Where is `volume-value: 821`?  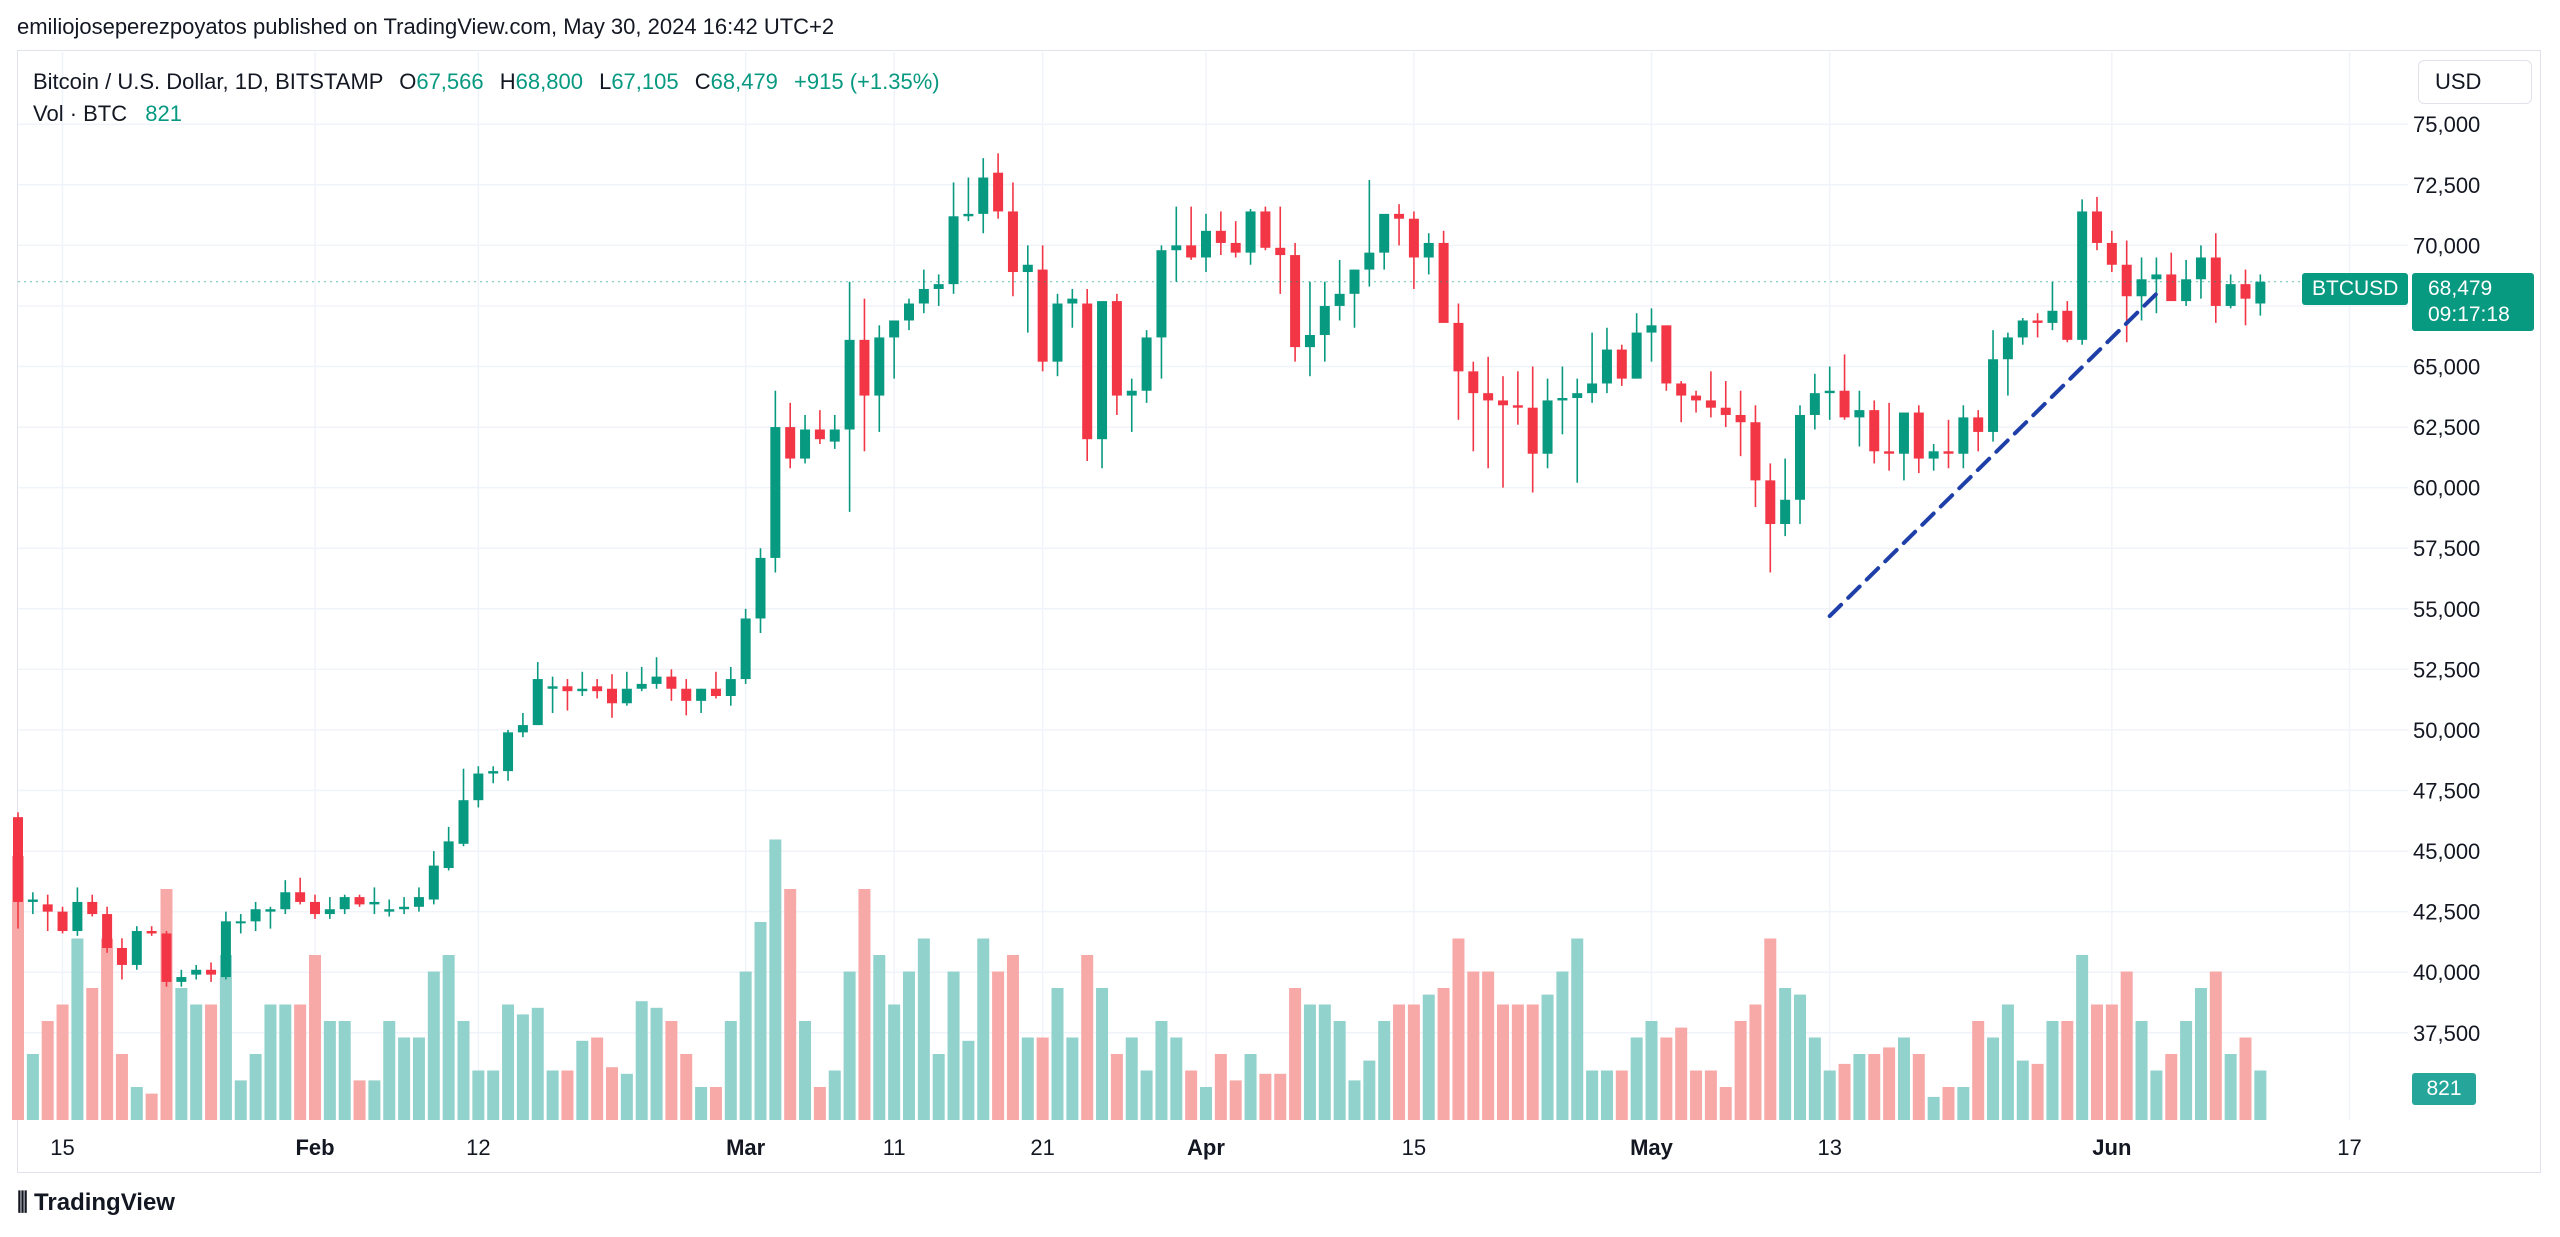
volume-value: 821 is located at coordinates (163, 113).